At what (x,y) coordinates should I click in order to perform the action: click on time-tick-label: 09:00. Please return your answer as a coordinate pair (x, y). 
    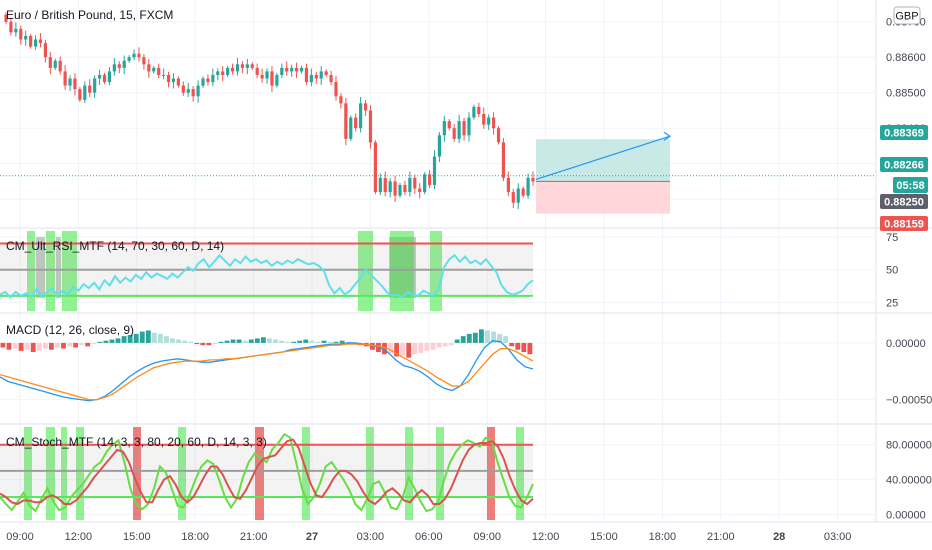
    Looking at the image, I should click on (20, 537).